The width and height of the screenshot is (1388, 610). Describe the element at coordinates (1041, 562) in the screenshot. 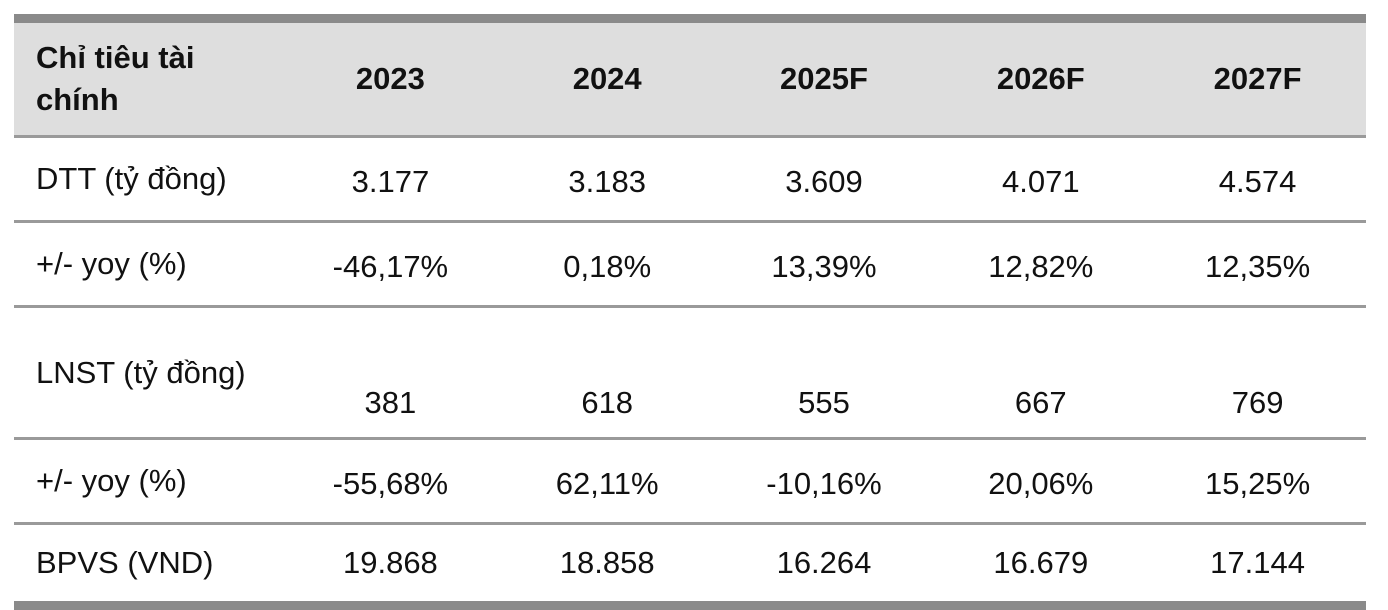

I see `table-cell: 16.679` at that location.